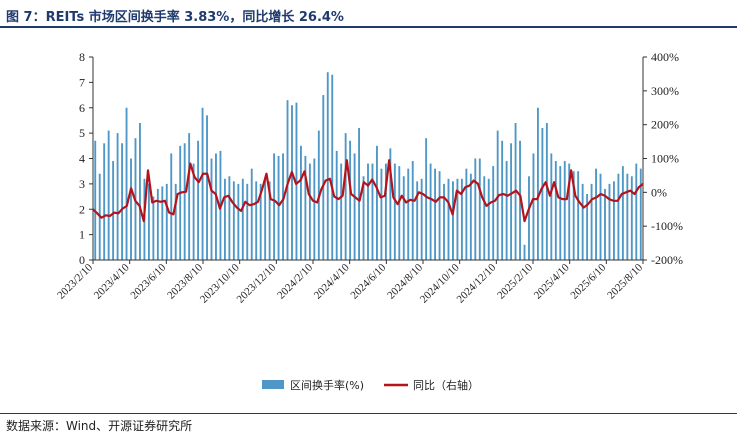 This screenshot has width=737, height=447. I want to click on legend-label-line: 同比（右轴）, so click(446, 385).